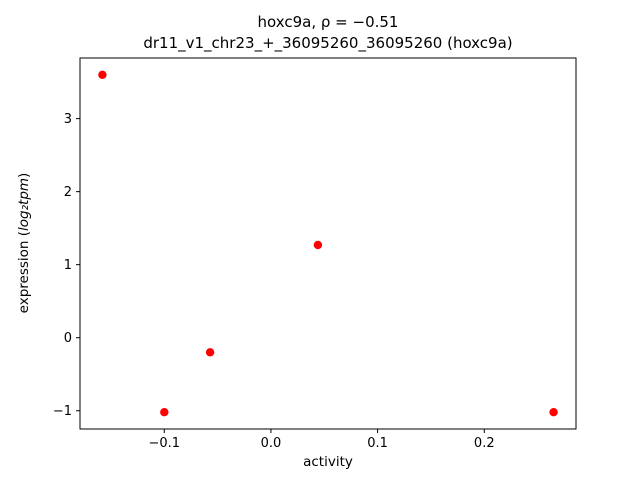 The width and height of the screenshot is (640, 484). I want to click on y-axis-label-math: log₂tpm, so click(24, 204).